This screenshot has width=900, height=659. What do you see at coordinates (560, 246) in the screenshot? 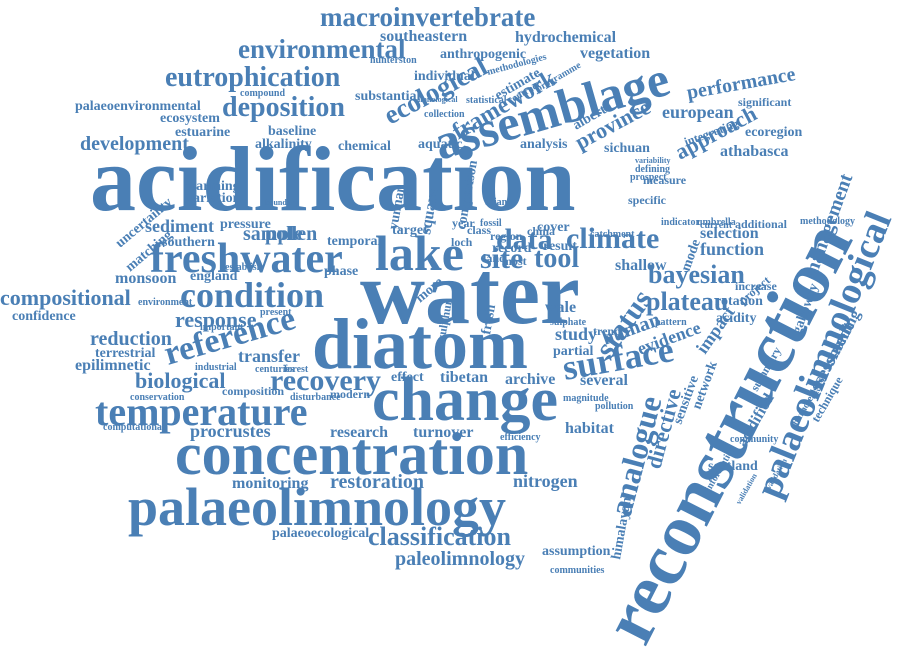
I see `word-150: result` at bounding box center [560, 246].